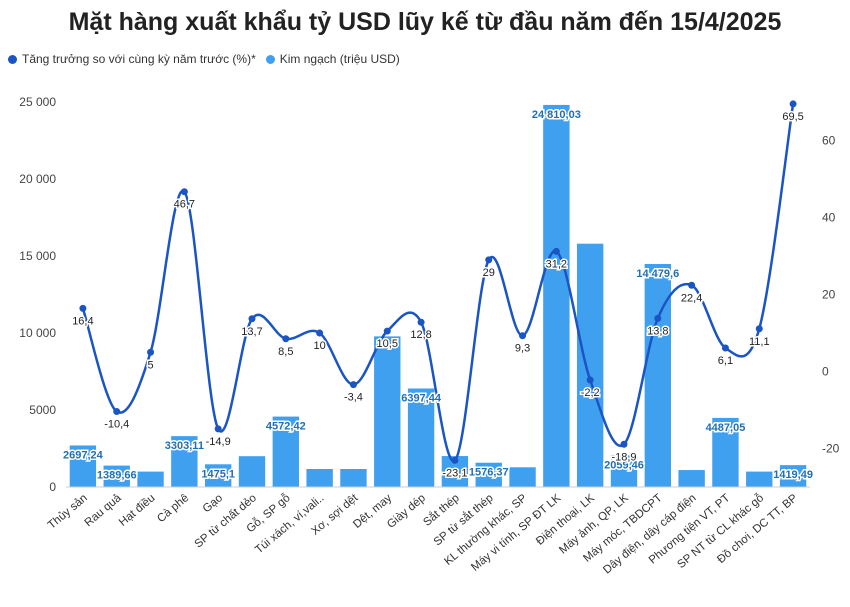 The height and width of the screenshot is (607, 850). I want to click on bar-value-label: 6397,44, so click(421, 398).